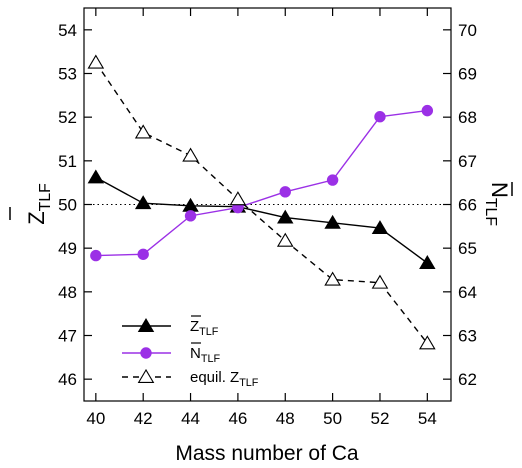 Image resolution: width=522 pixels, height=468 pixels. I want to click on legend-label-2: equil. ZTLF, so click(224, 379).